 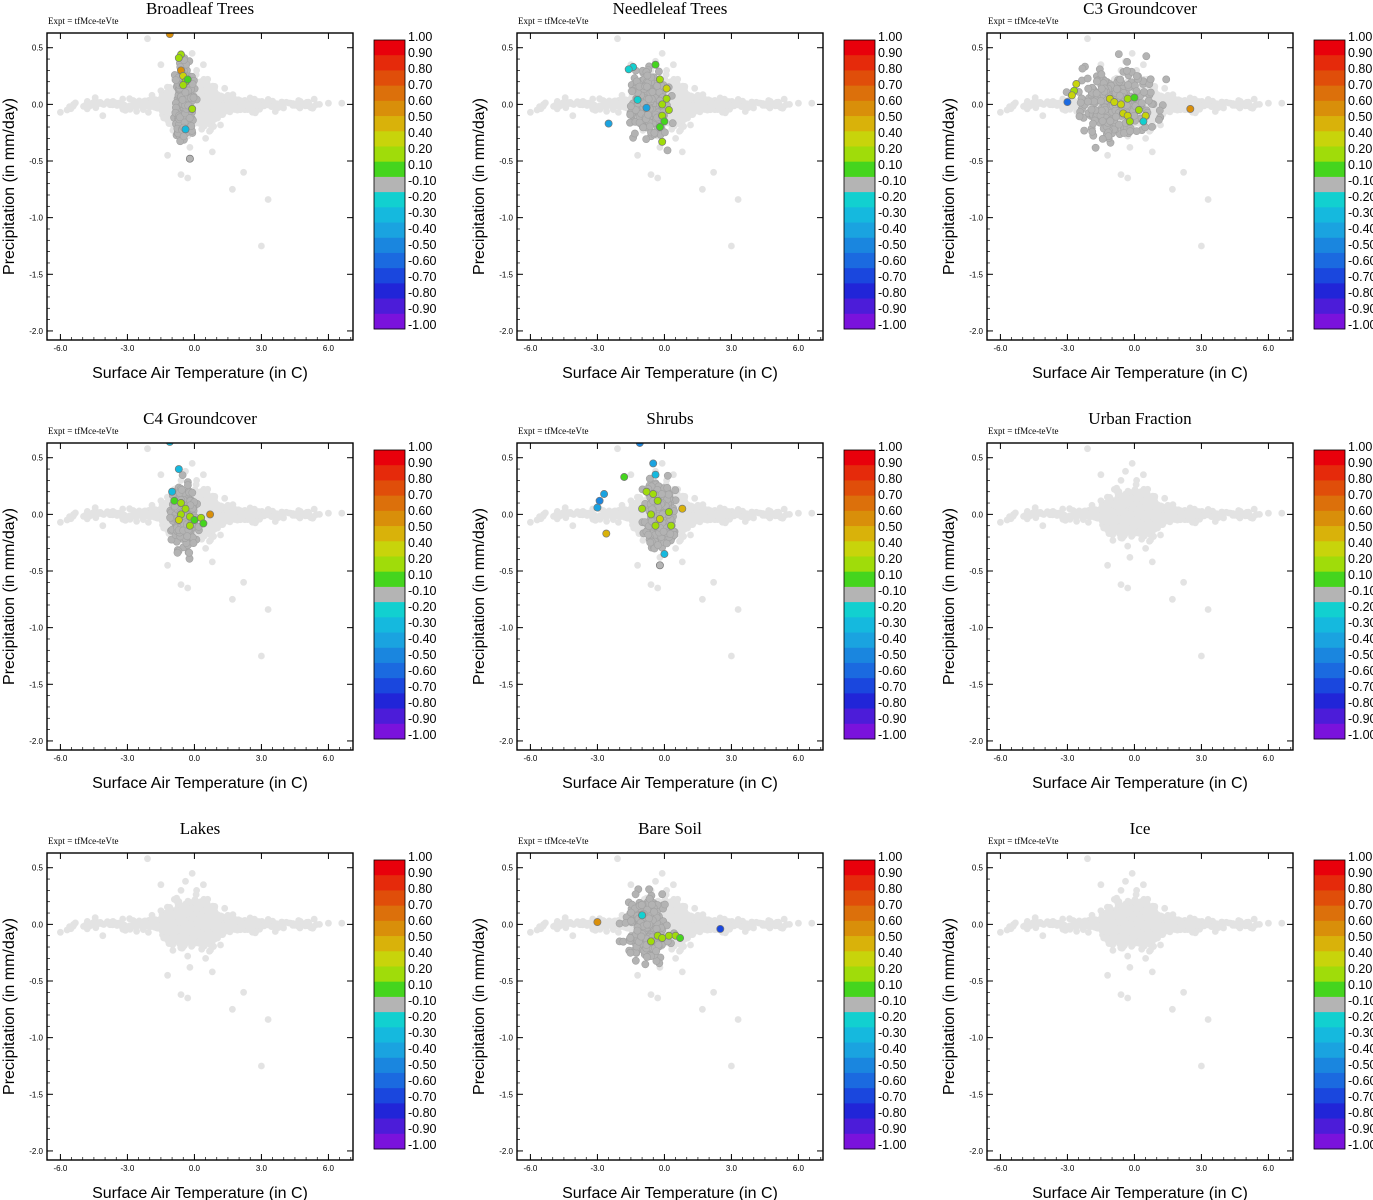 What do you see at coordinates (422, 309) in the screenshot?
I see `colorbar-label: -0.90` at bounding box center [422, 309].